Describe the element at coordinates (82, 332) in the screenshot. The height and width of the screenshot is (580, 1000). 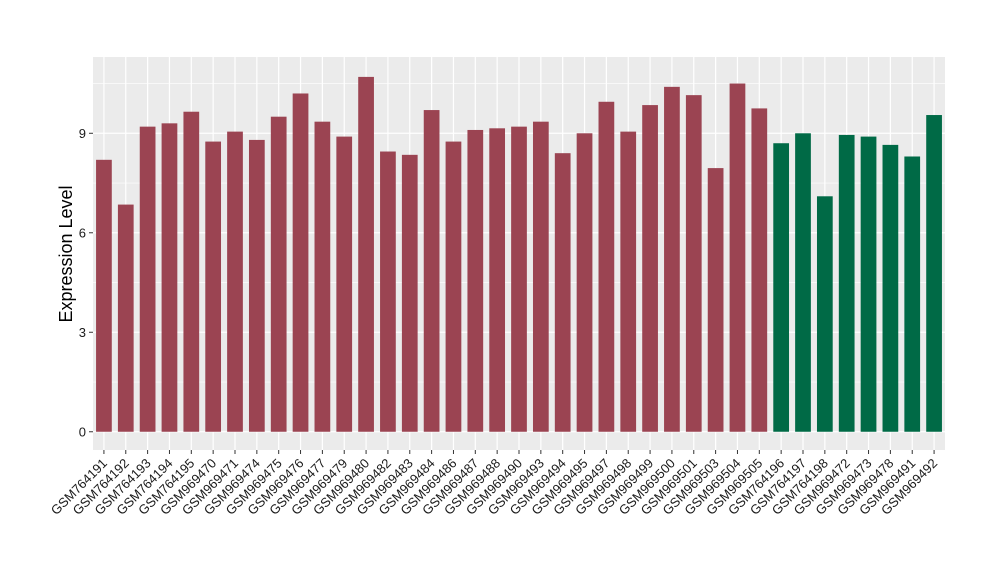
I see `y-tick-label: 3` at that location.